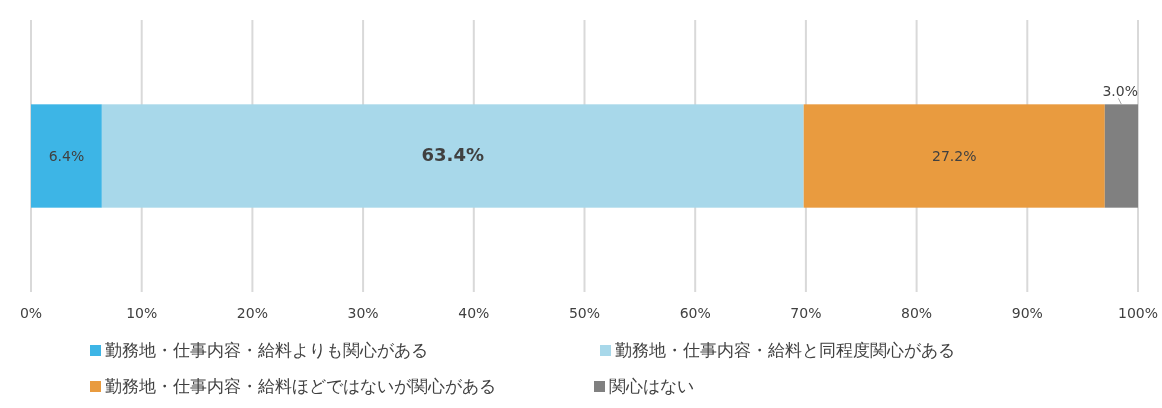  I want to click on data-label: 3.0%, so click(1120, 91).